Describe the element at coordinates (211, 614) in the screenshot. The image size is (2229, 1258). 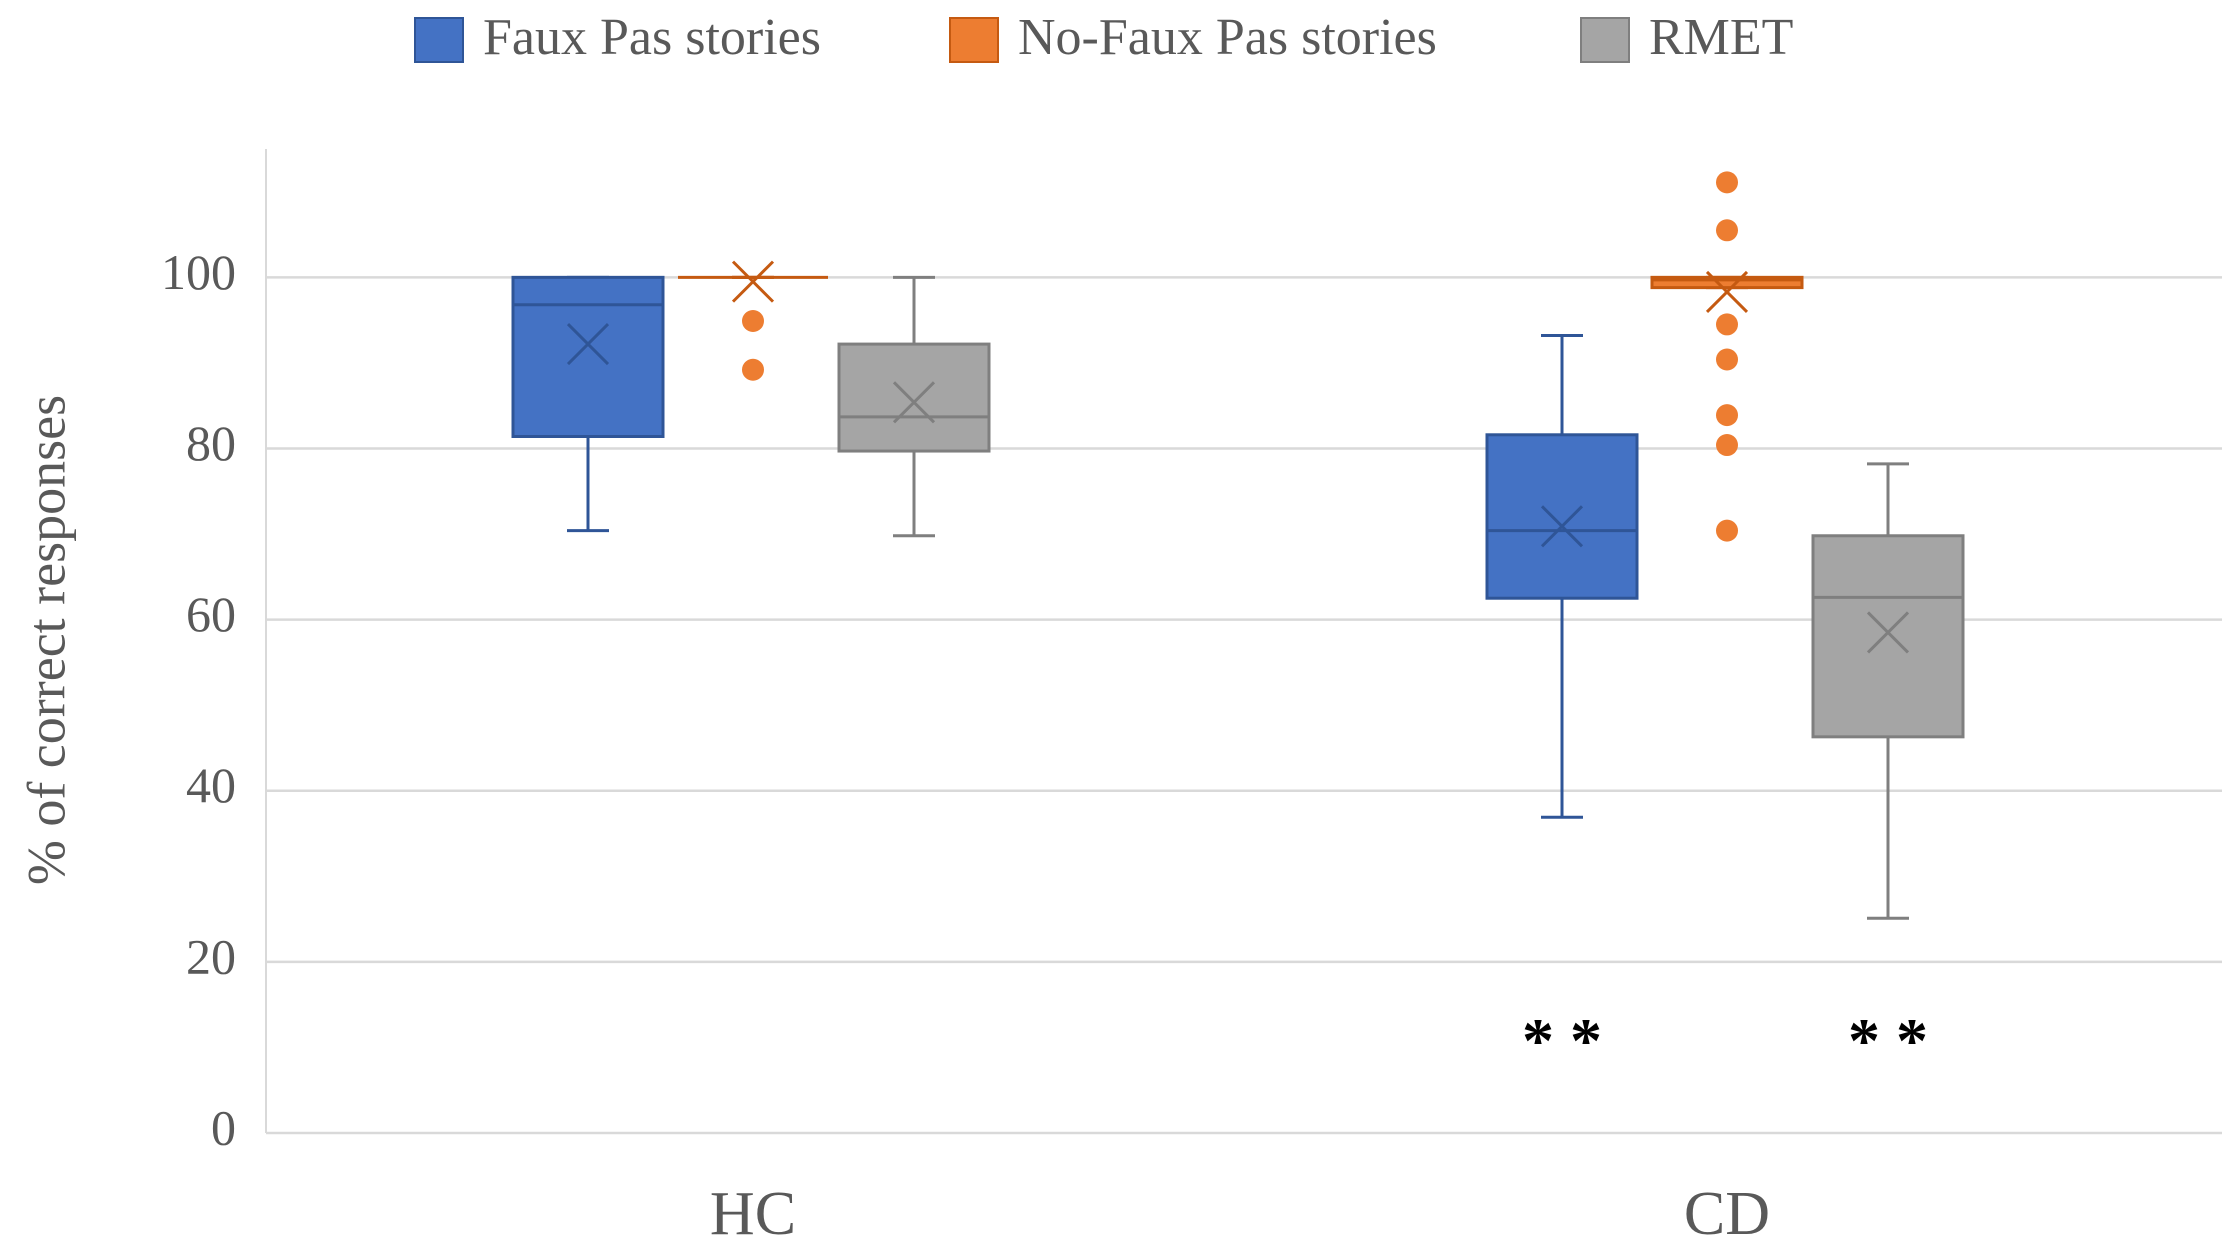
I see `y-tick-label: 60` at that location.